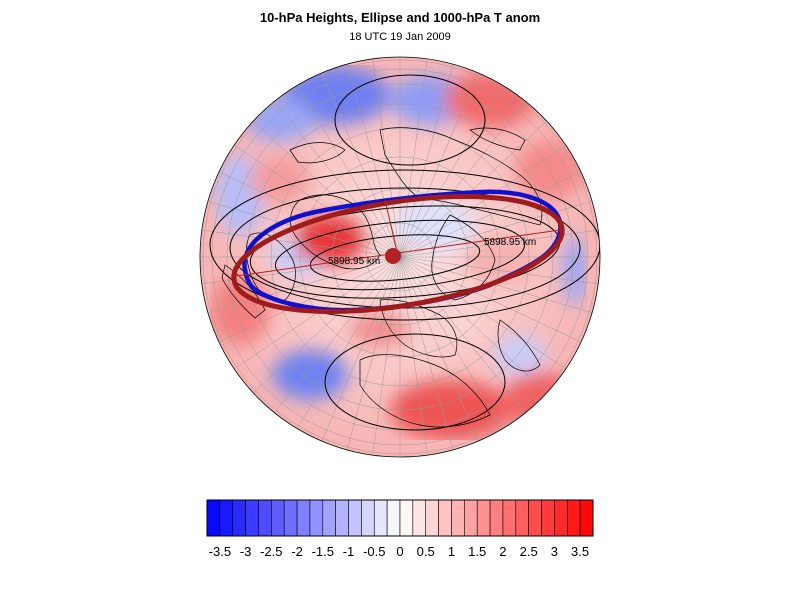 The image size is (800, 600). What do you see at coordinates (391, 228) in the screenshot?
I see `ellipse-minor-axis` at bounding box center [391, 228].